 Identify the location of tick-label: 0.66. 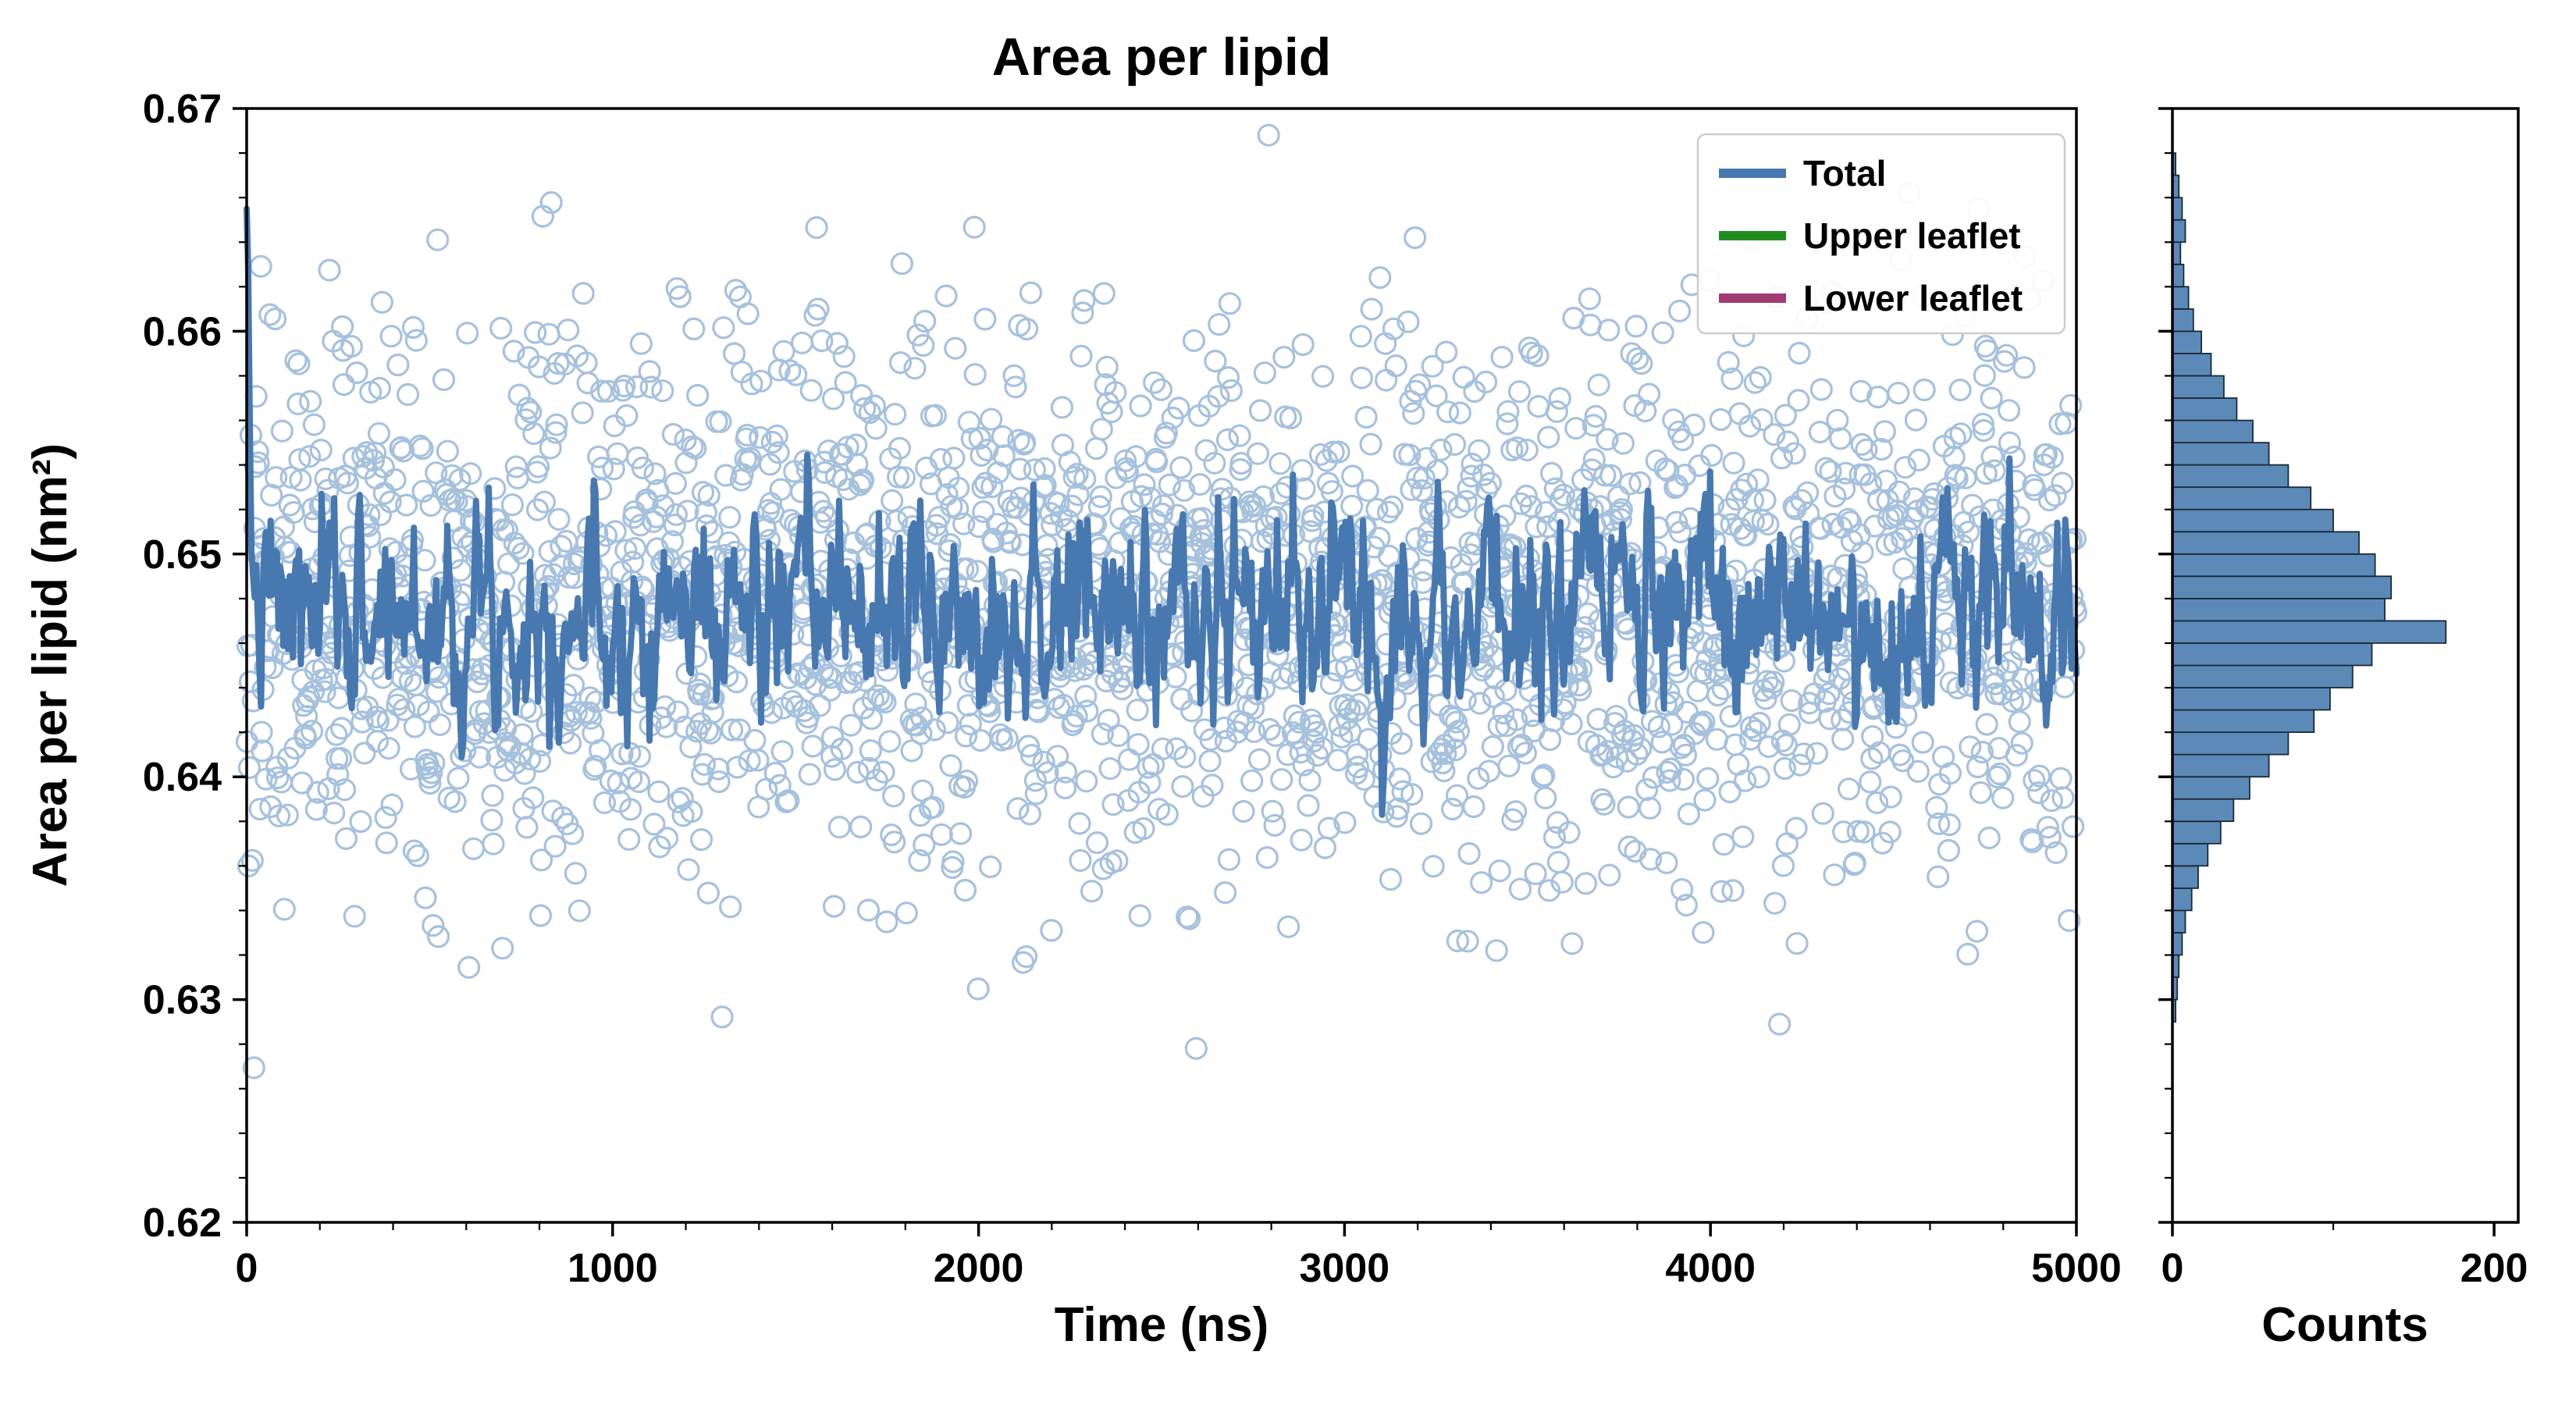
(182, 331).